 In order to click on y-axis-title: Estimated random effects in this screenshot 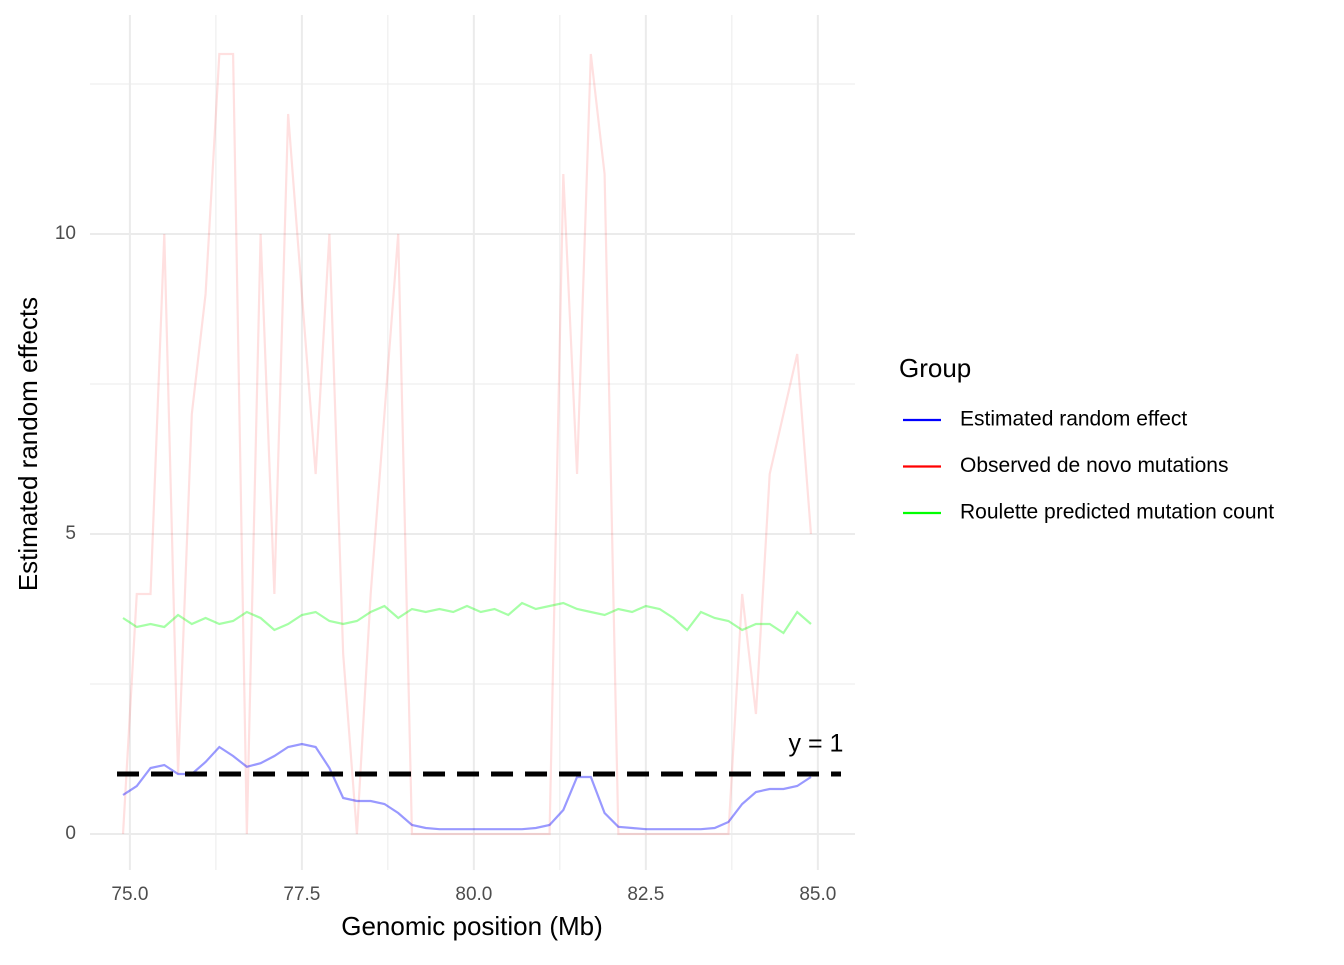, I will do `click(28, 444)`.